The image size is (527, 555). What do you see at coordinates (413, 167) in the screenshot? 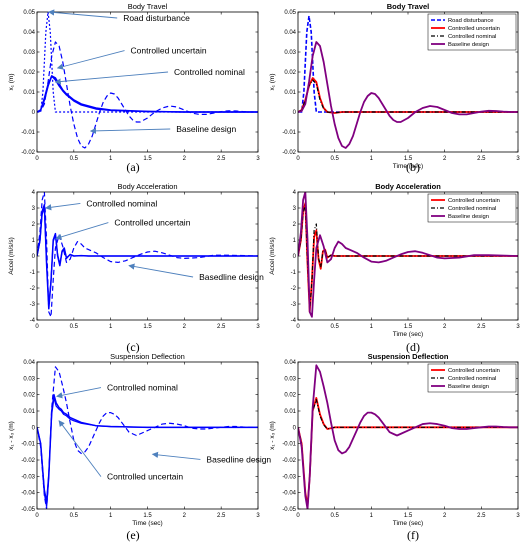
I see `caption-b: (b)` at bounding box center [413, 167].